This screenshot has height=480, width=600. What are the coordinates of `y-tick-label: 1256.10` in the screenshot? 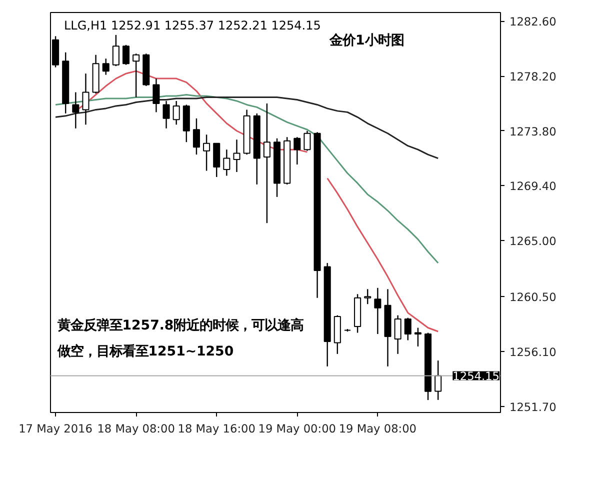 It's located at (533, 351).